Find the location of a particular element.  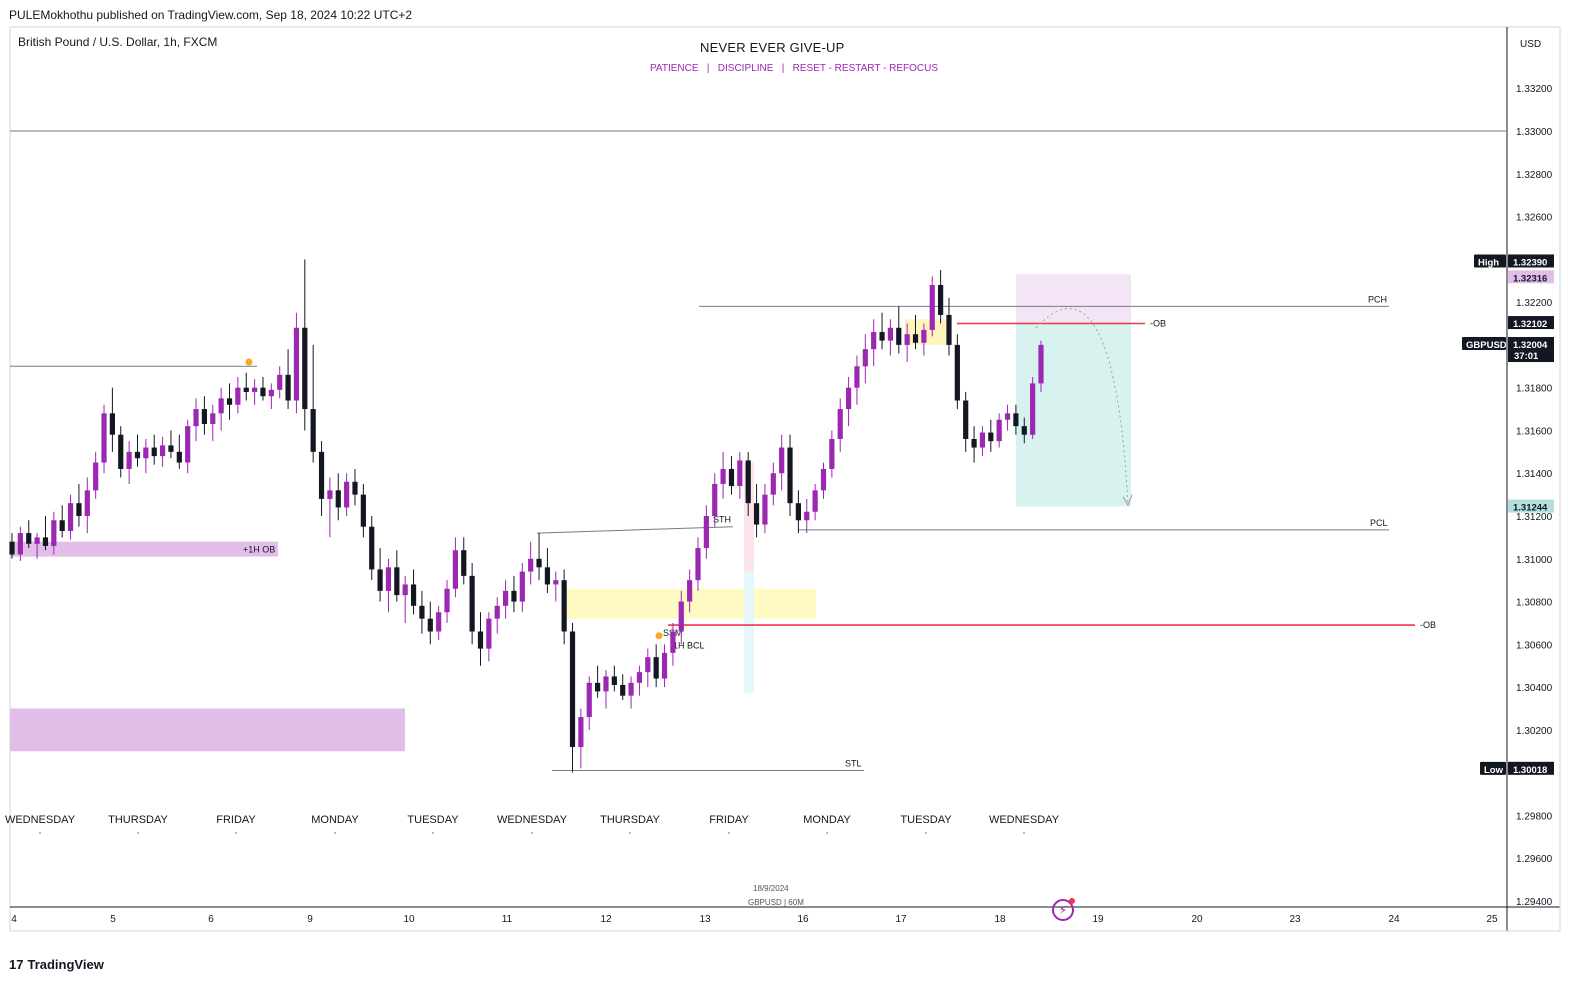

streaming-icon: ⚡ is located at coordinates (1063, 910).